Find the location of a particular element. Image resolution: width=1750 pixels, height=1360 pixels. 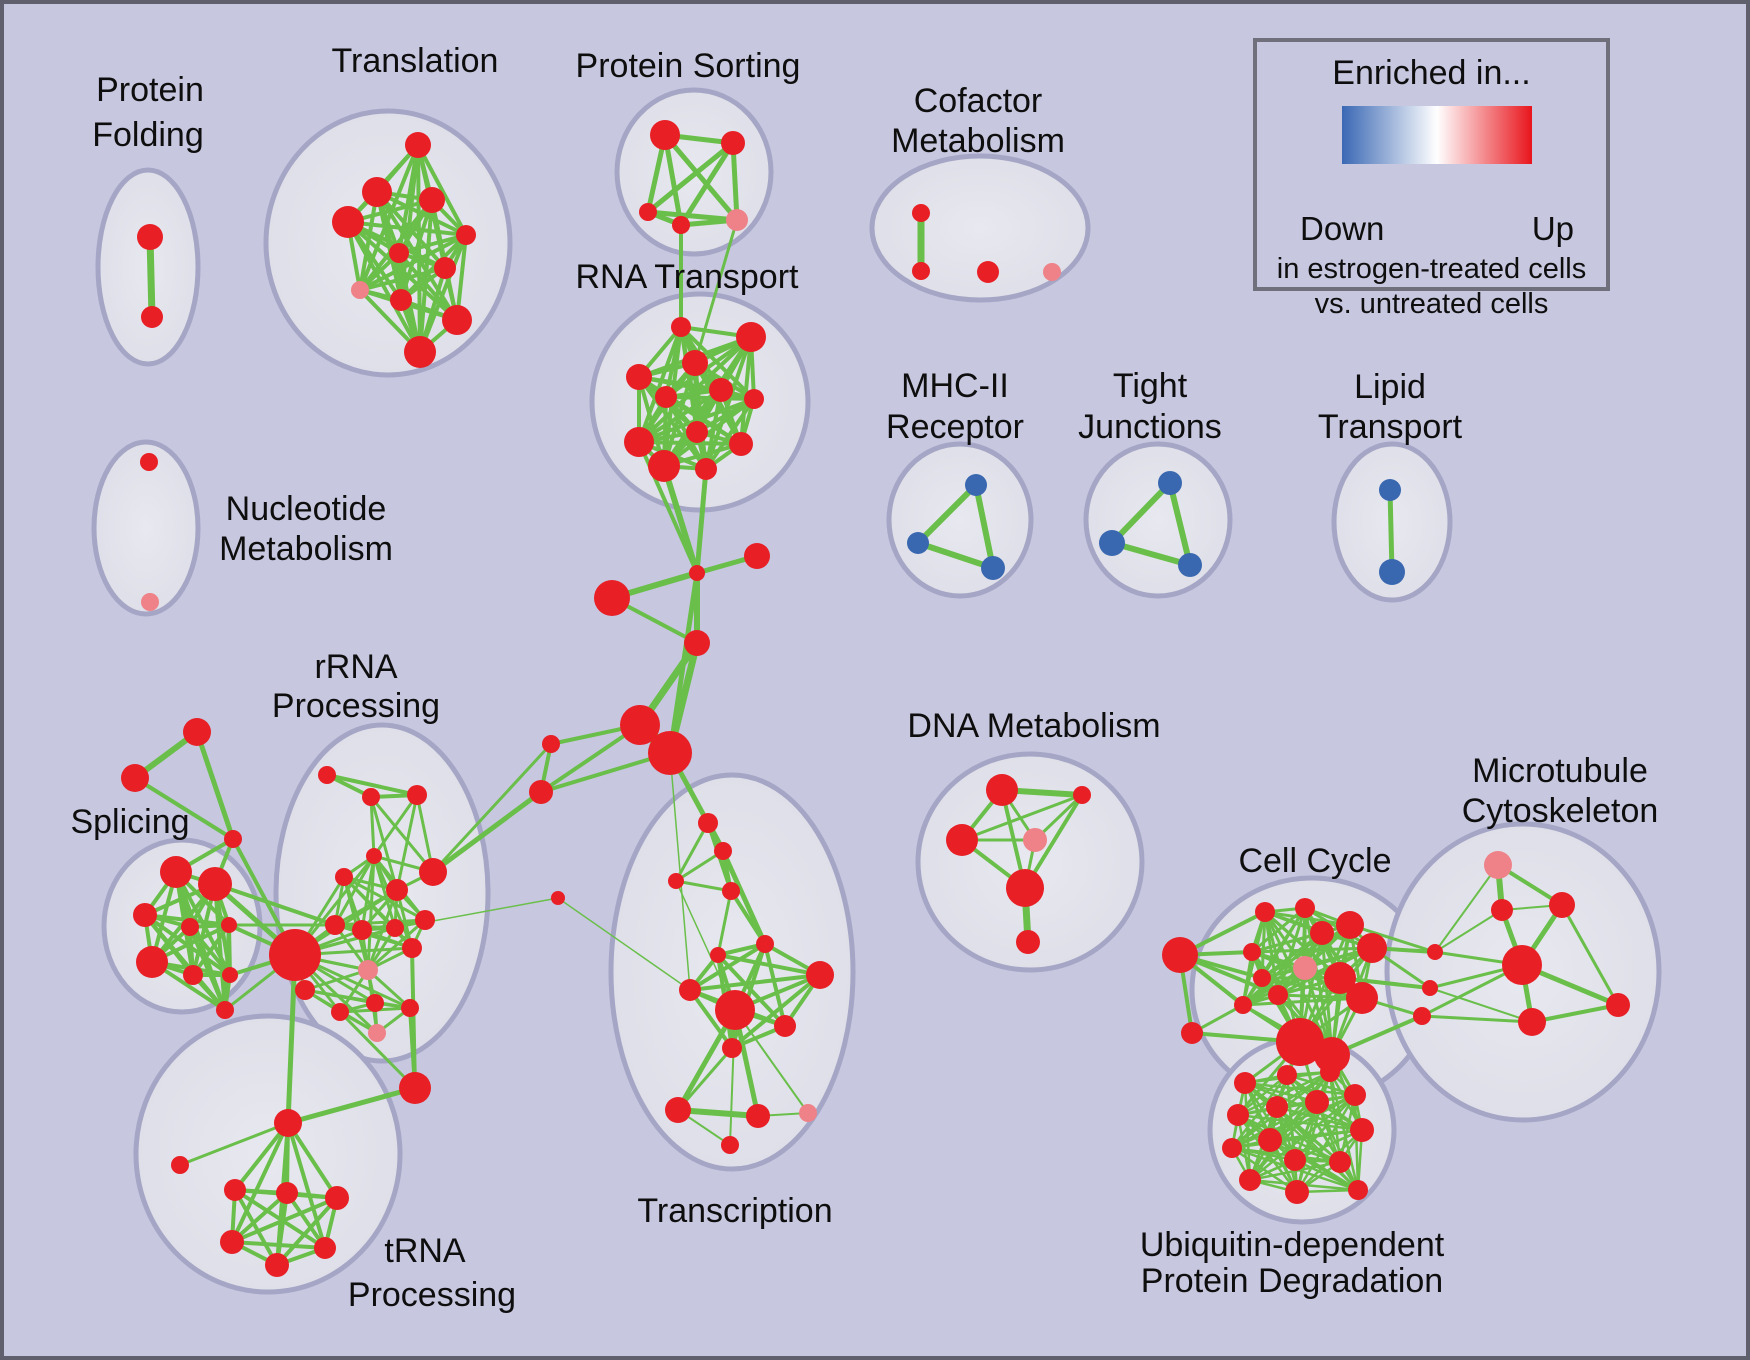

node-d3 is located at coordinates (962, 840).